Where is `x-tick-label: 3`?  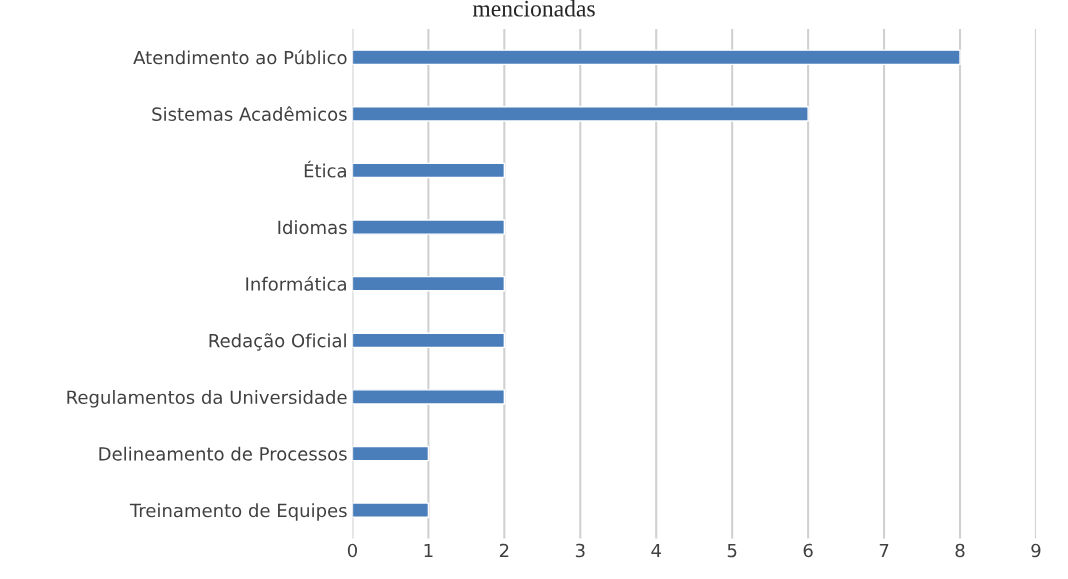 x-tick-label: 3 is located at coordinates (580, 550).